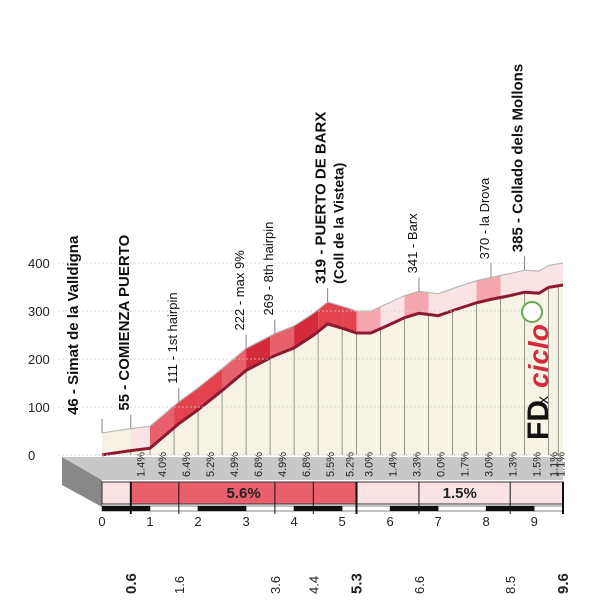  Describe the element at coordinates (563, 583) in the screenshot. I see `distance-label: 9.6` at that location.